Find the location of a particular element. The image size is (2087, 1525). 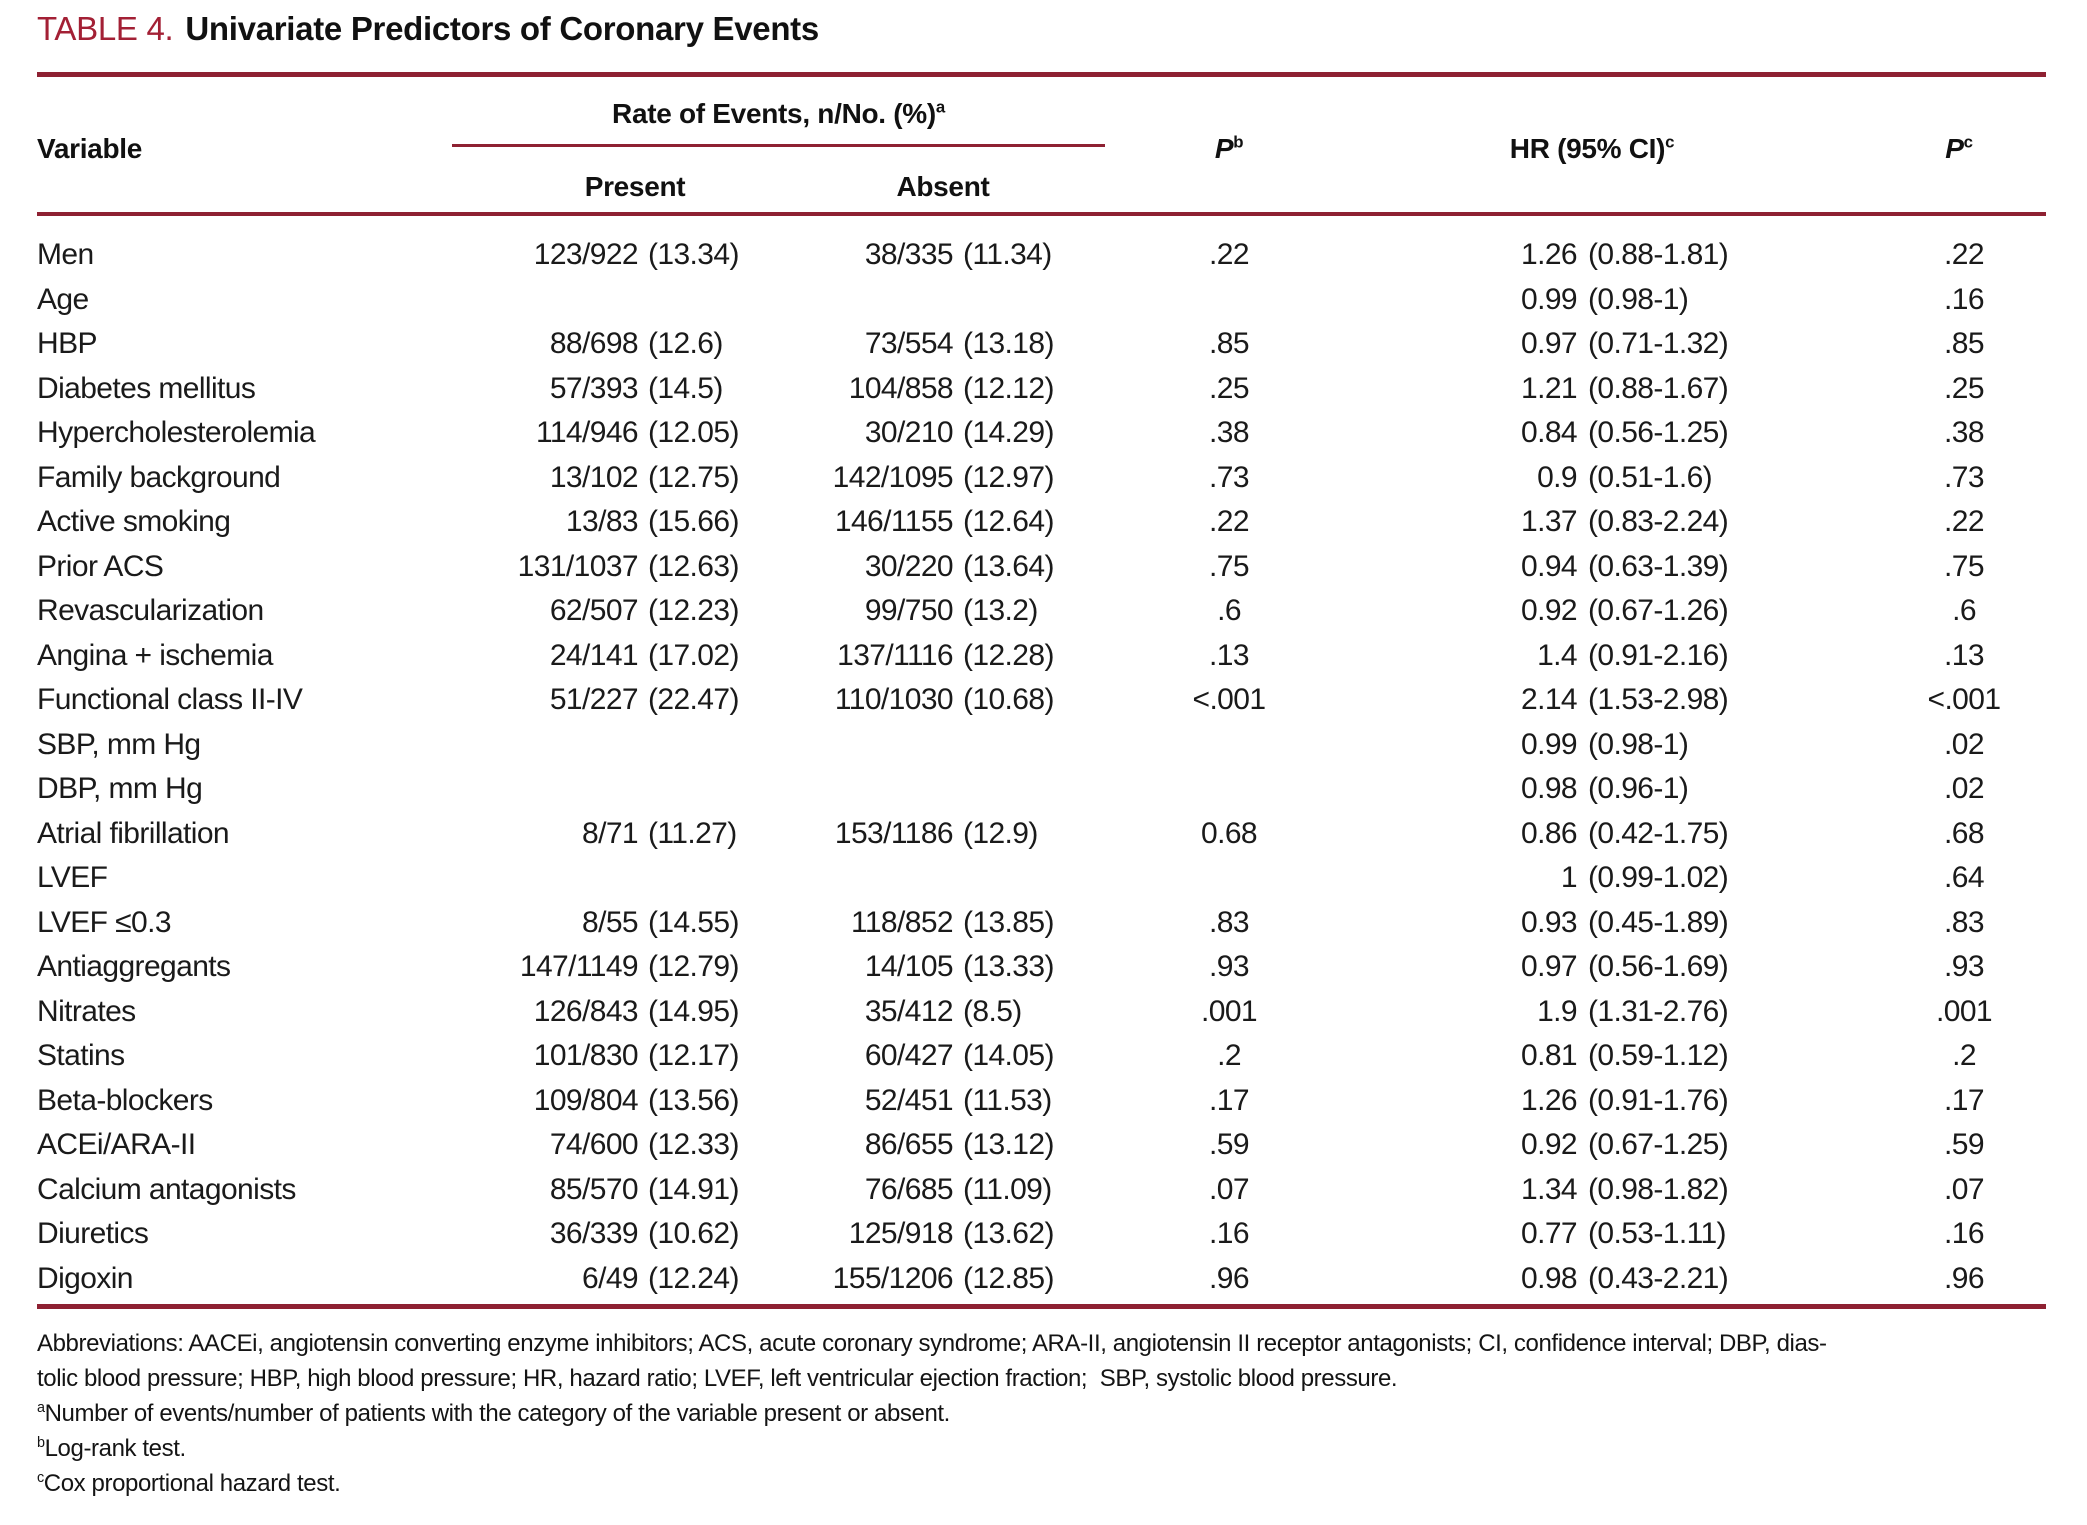

footnote-line: bLog-rank test. is located at coordinates (1059, 1448).